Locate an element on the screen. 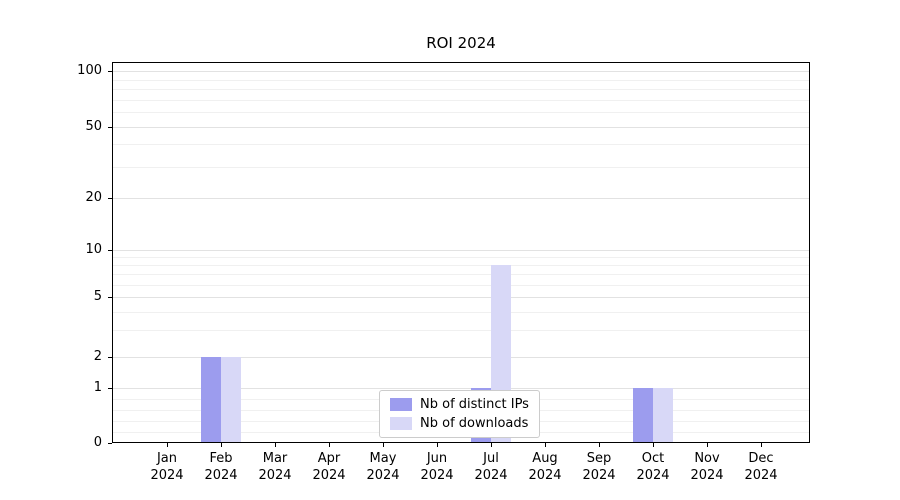  y-tick-label: 5 is located at coordinates (97, 296).